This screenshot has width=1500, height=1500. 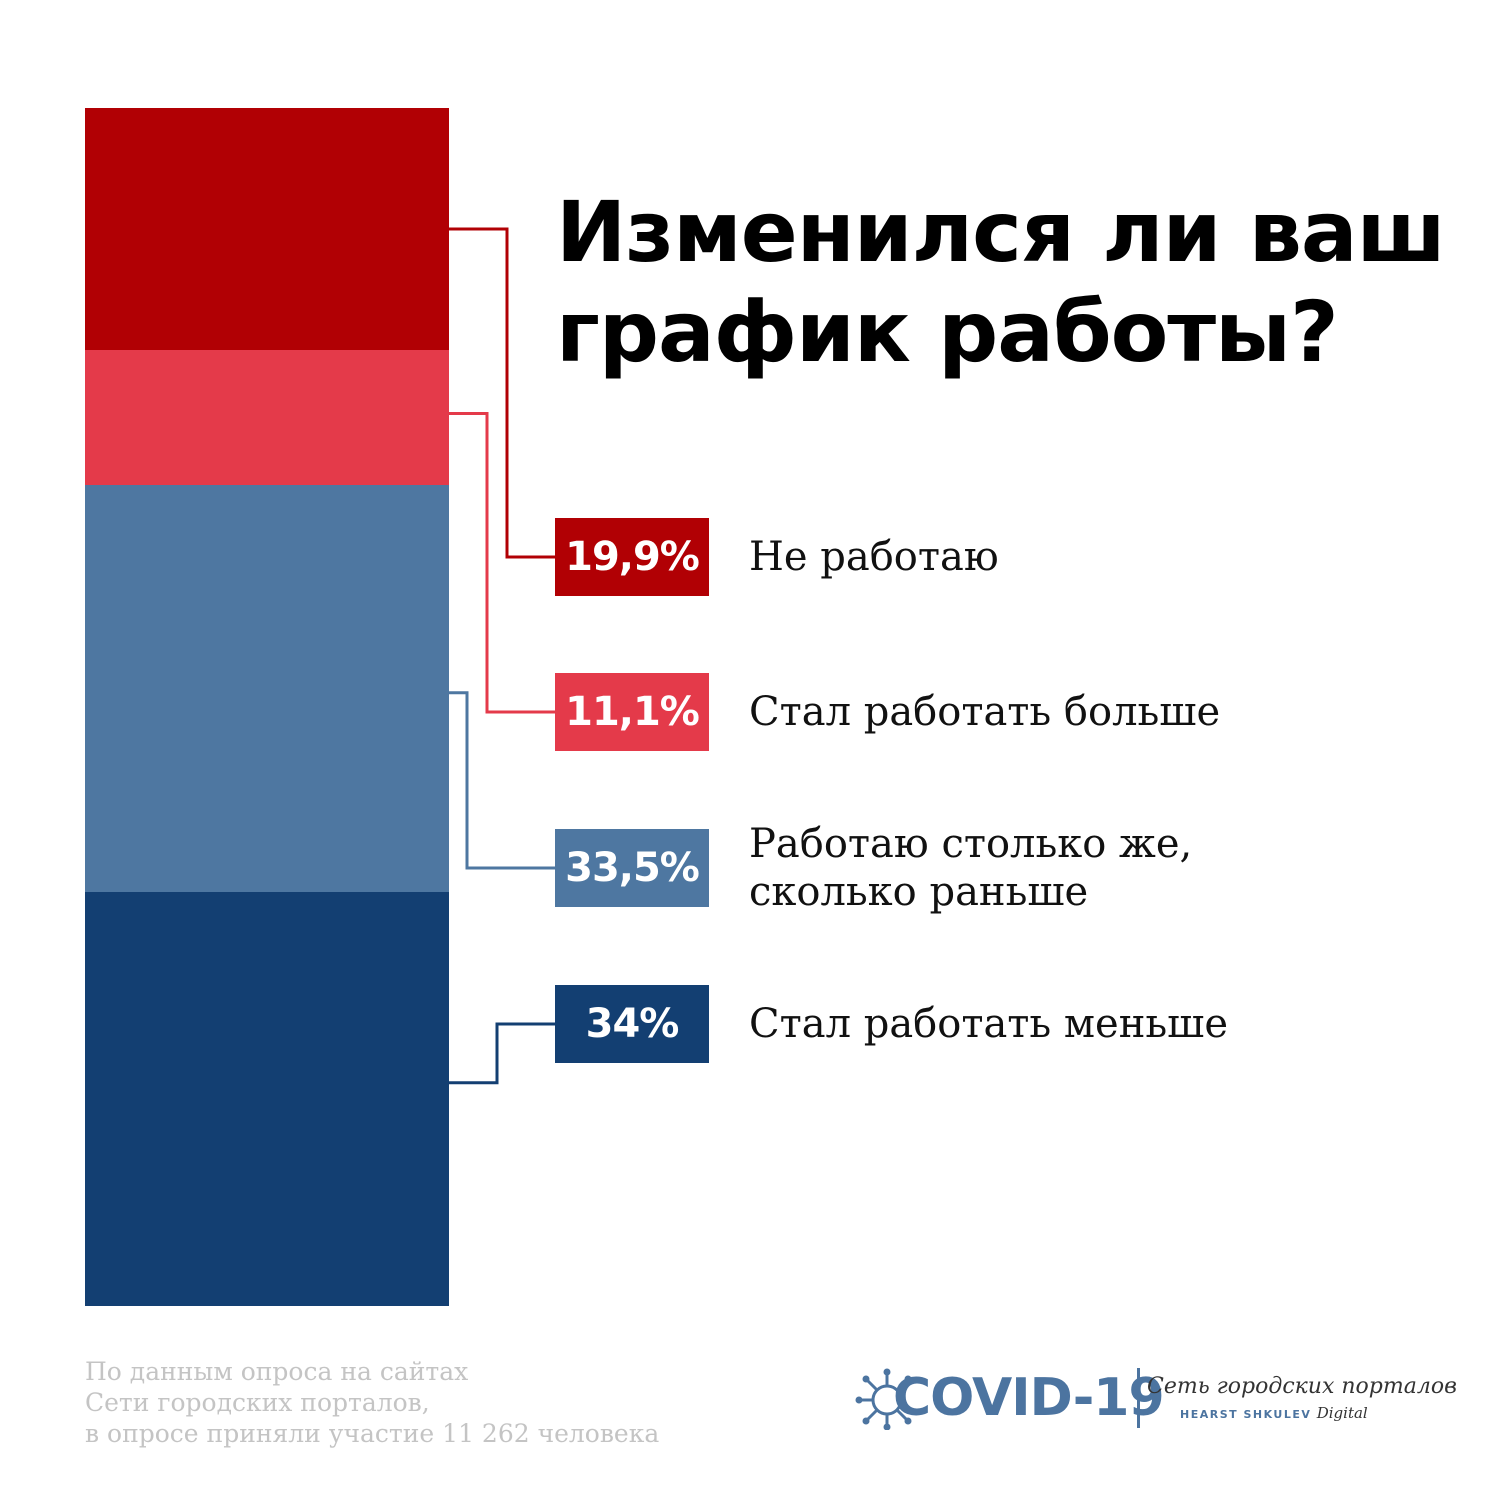 What do you see at coordinates (257, 1402) in the screenshot?
I see `source-line: Сети городских порталов,` at bounding box center [257, 1402].